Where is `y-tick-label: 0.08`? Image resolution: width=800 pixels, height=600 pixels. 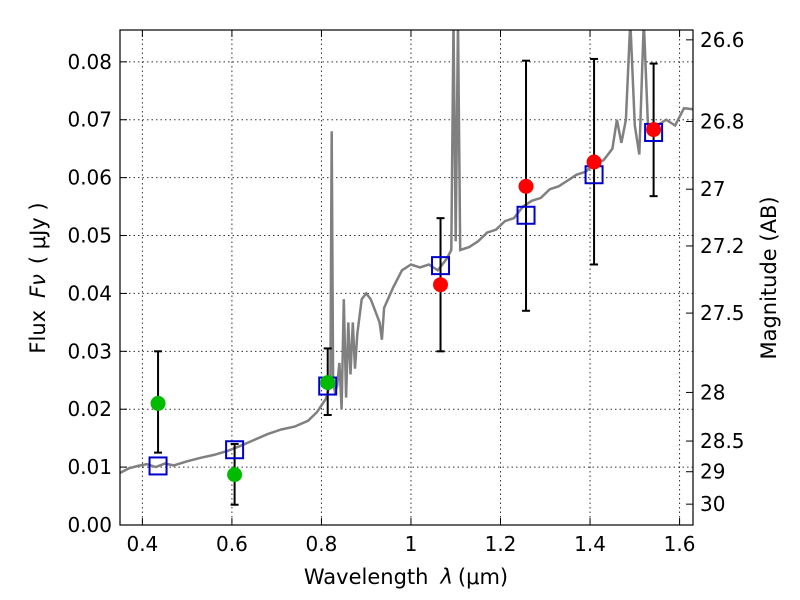 y-tick-label: 0.08 is located at coordinates (89, 62).